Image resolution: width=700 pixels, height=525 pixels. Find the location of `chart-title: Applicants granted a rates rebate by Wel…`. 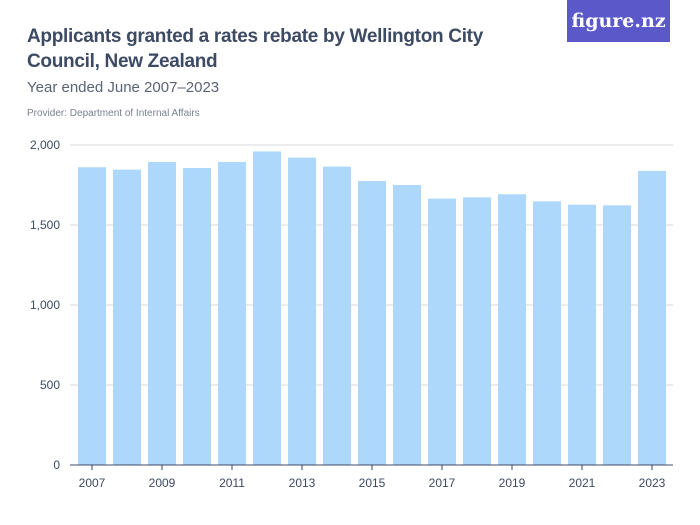

chart-title: Applicants granted a rates rebate by Wel… is located at coordinates (255, 49).